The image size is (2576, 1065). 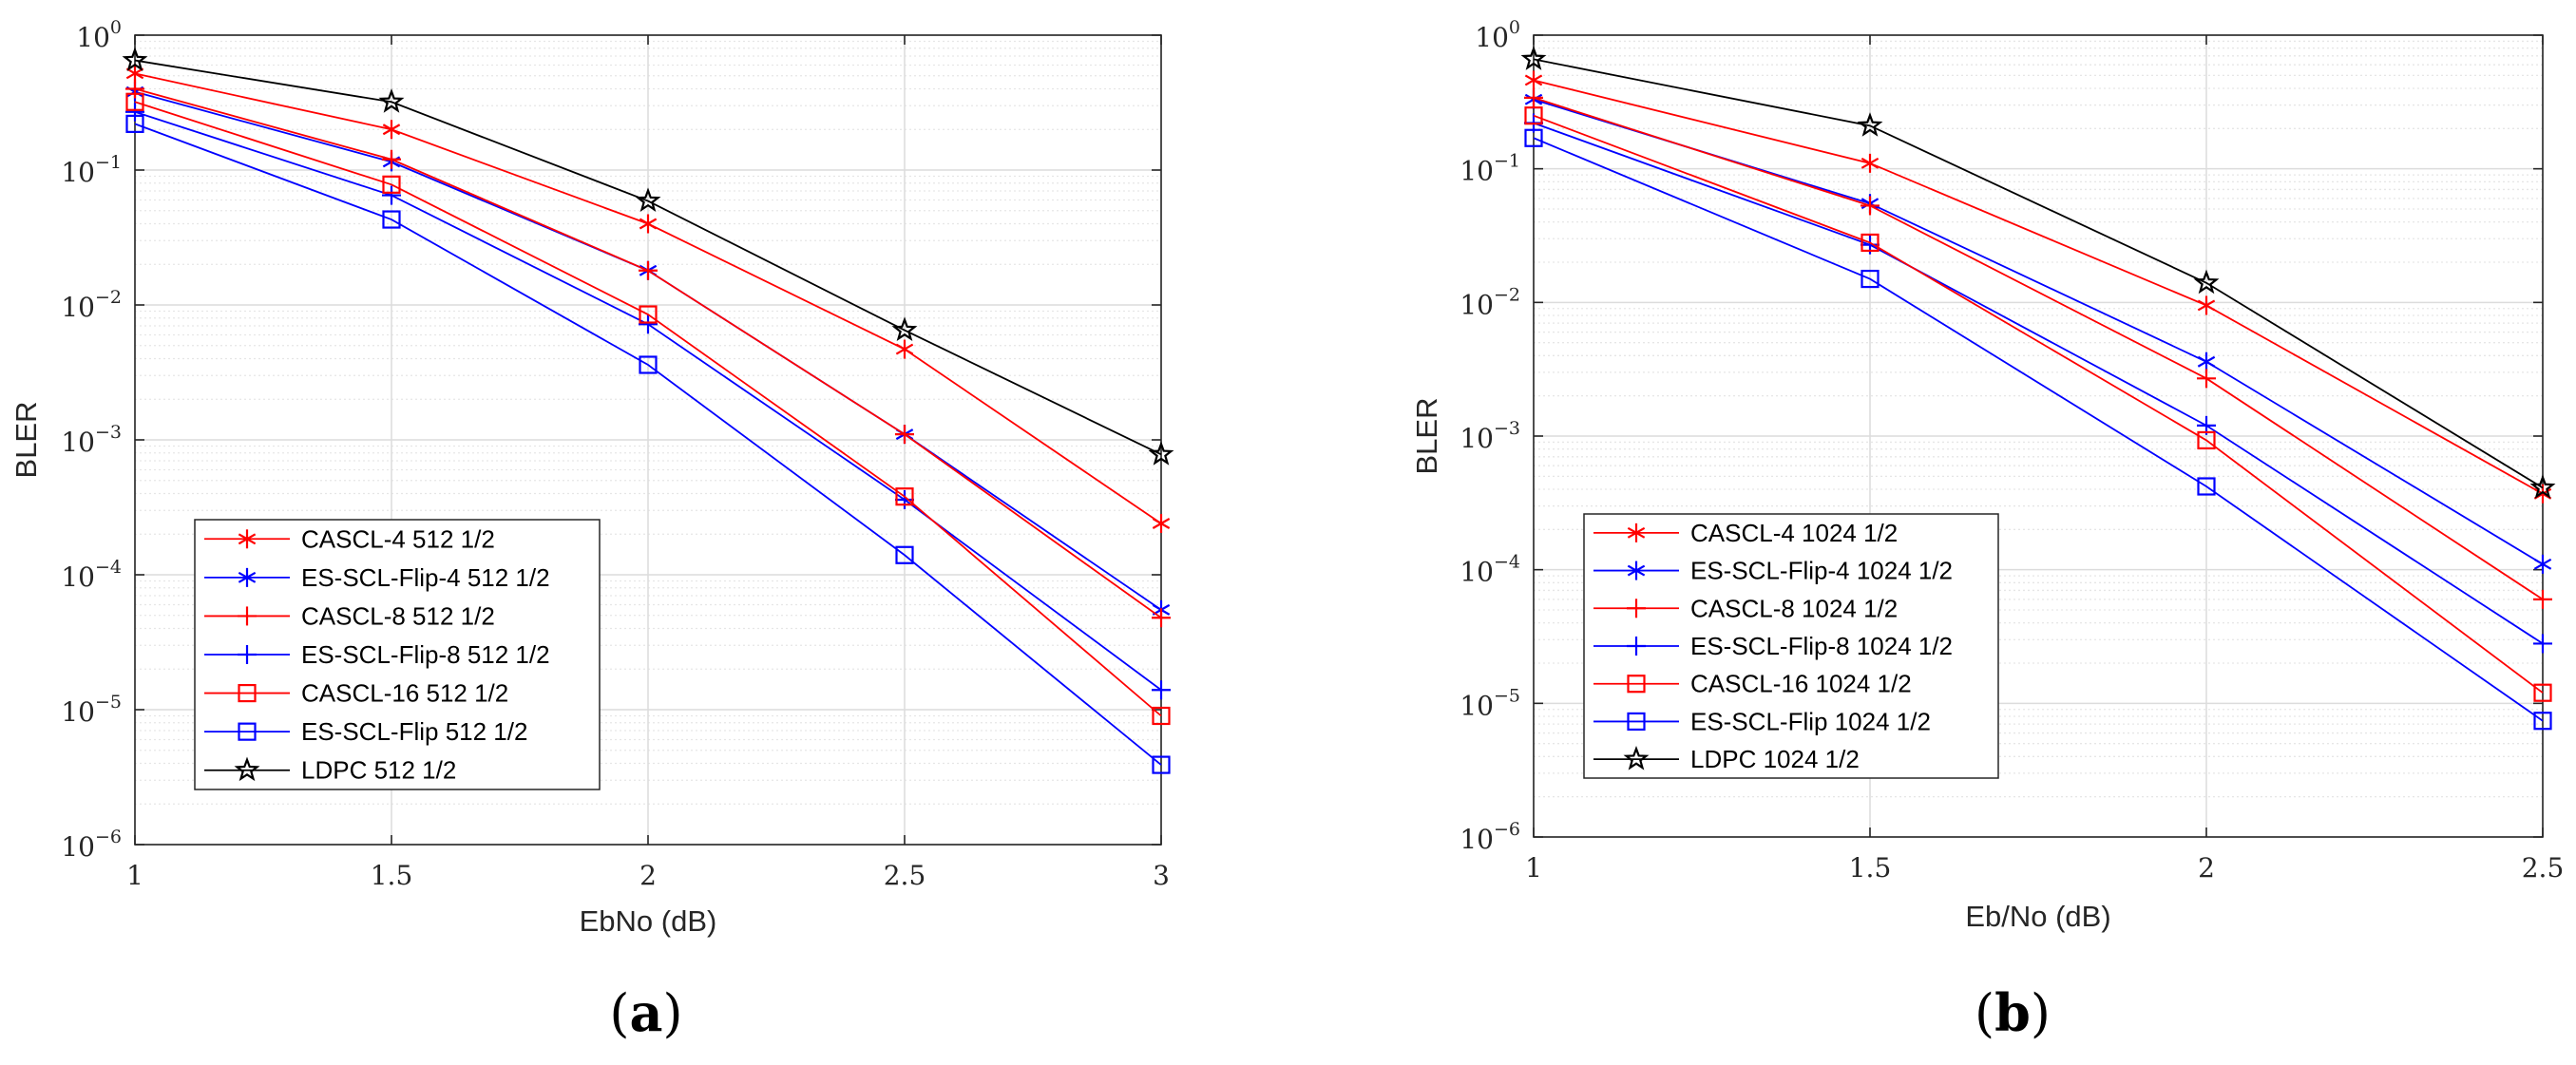 What do you see at coordinates (1745, 533) in the screenshot?
I see `chart-b-legend-item: CASCL-4 1024 1/2` at bounding box center [1745, 533].